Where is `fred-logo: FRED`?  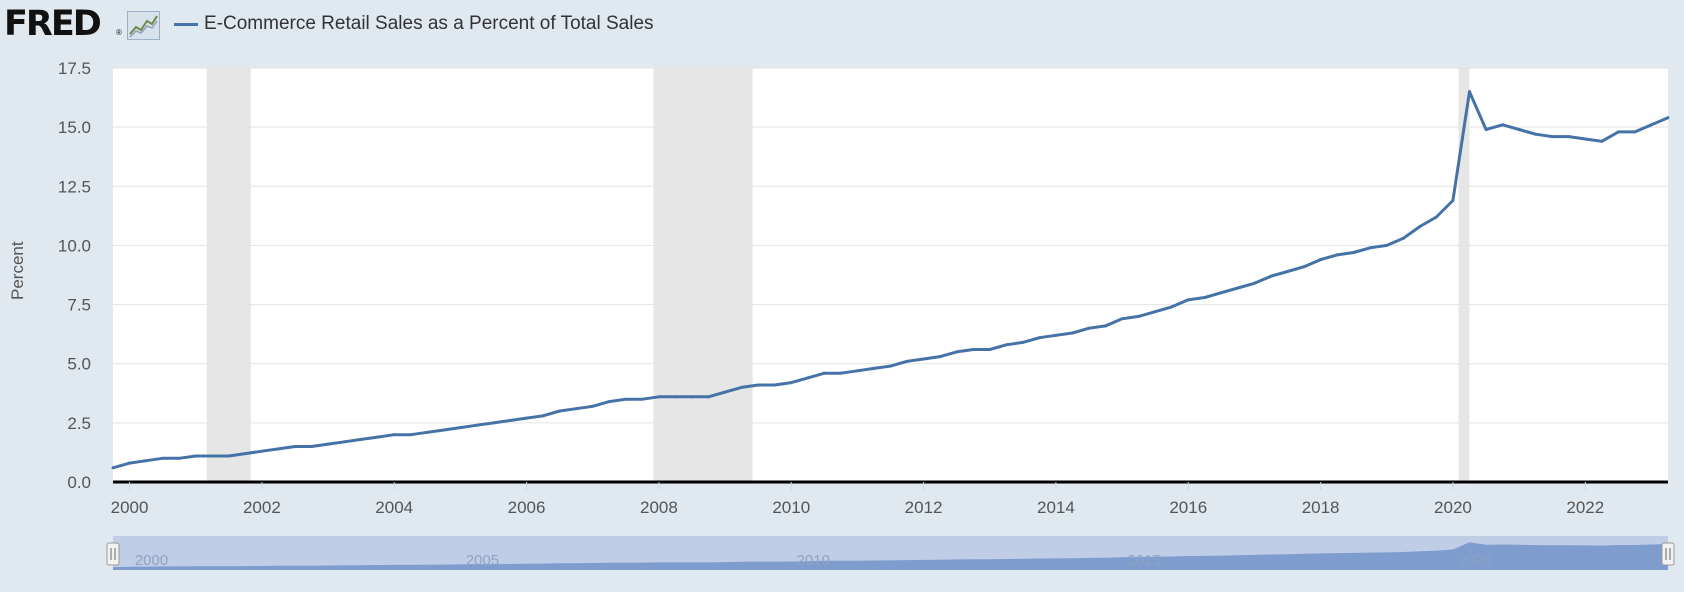
fred-logo: FRED is located at coordinates (53, 24).